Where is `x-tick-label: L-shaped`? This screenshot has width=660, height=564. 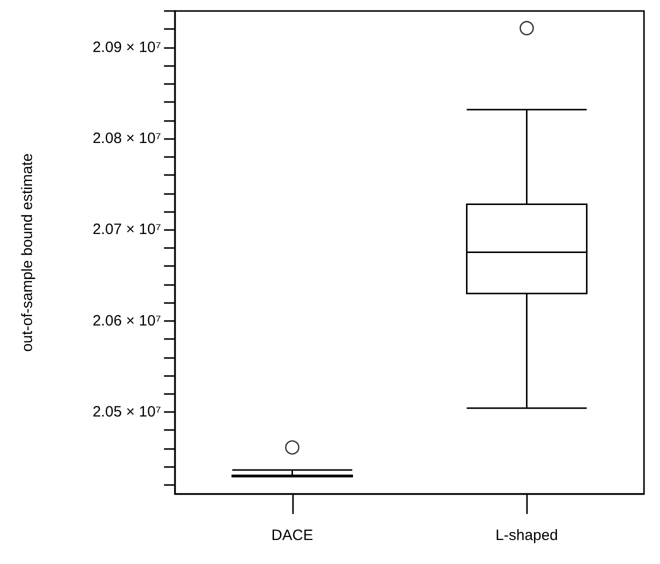
x-tick-label: L-shaped is located at coordinates (526, 535).